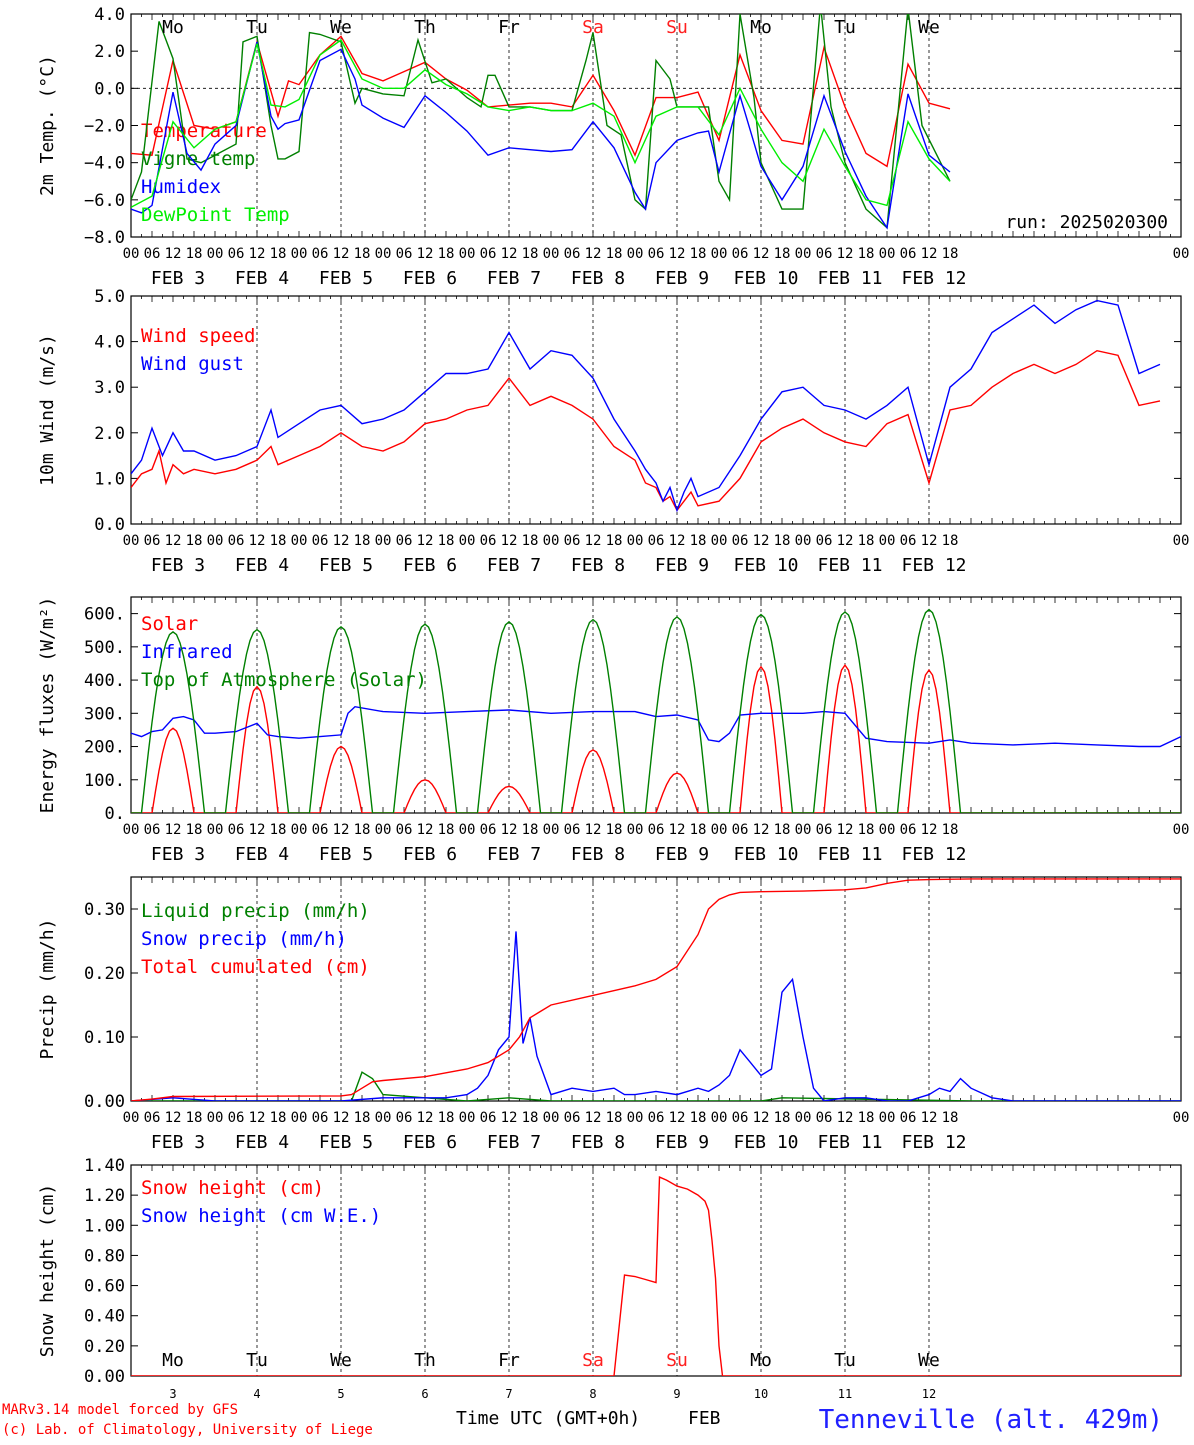 This screenshot has height=1445, width=1194. I want to click on day-number: 3, so click(172, 1394).